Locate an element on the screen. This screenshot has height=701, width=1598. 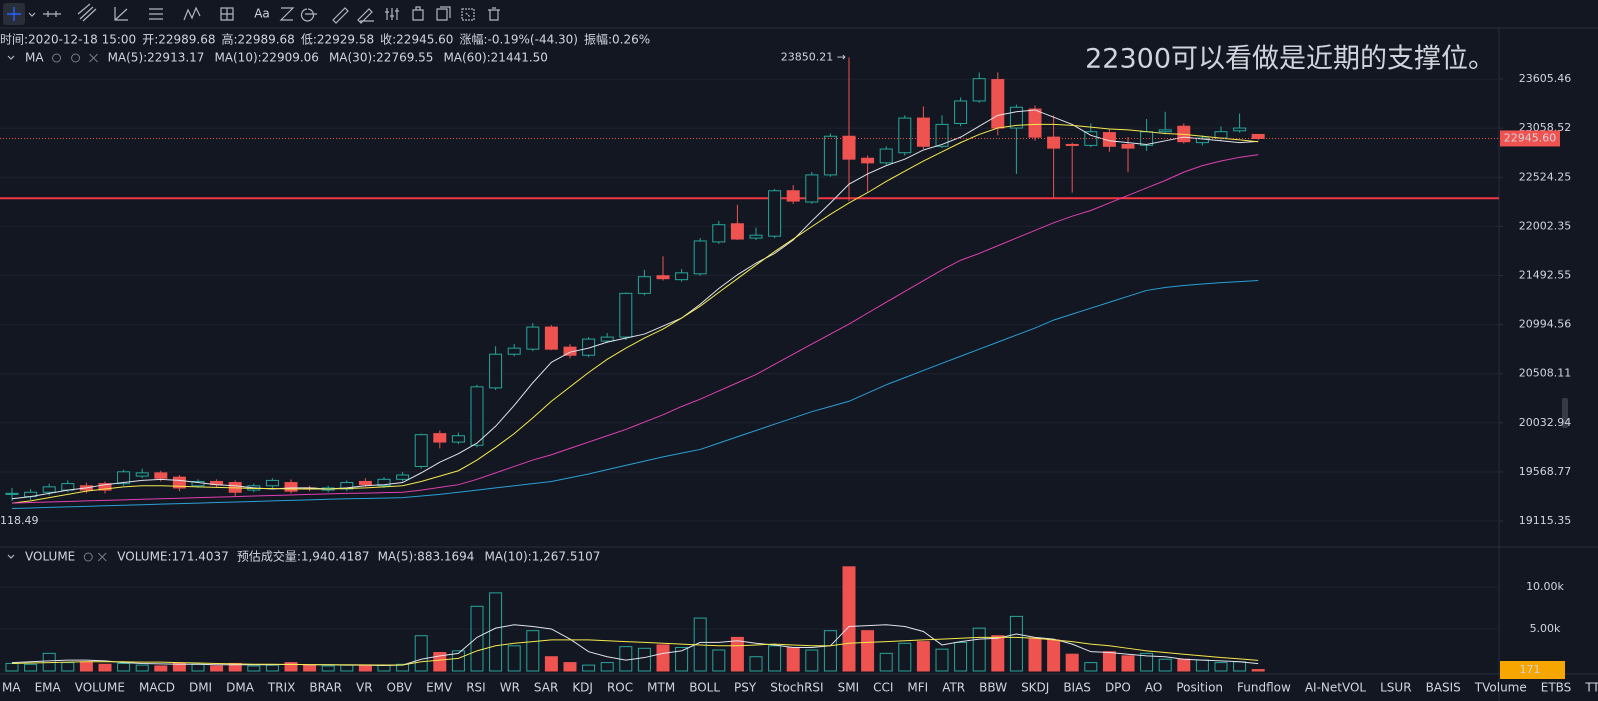
indicator-tab: TVolume is located at coordinates (1500, 688).